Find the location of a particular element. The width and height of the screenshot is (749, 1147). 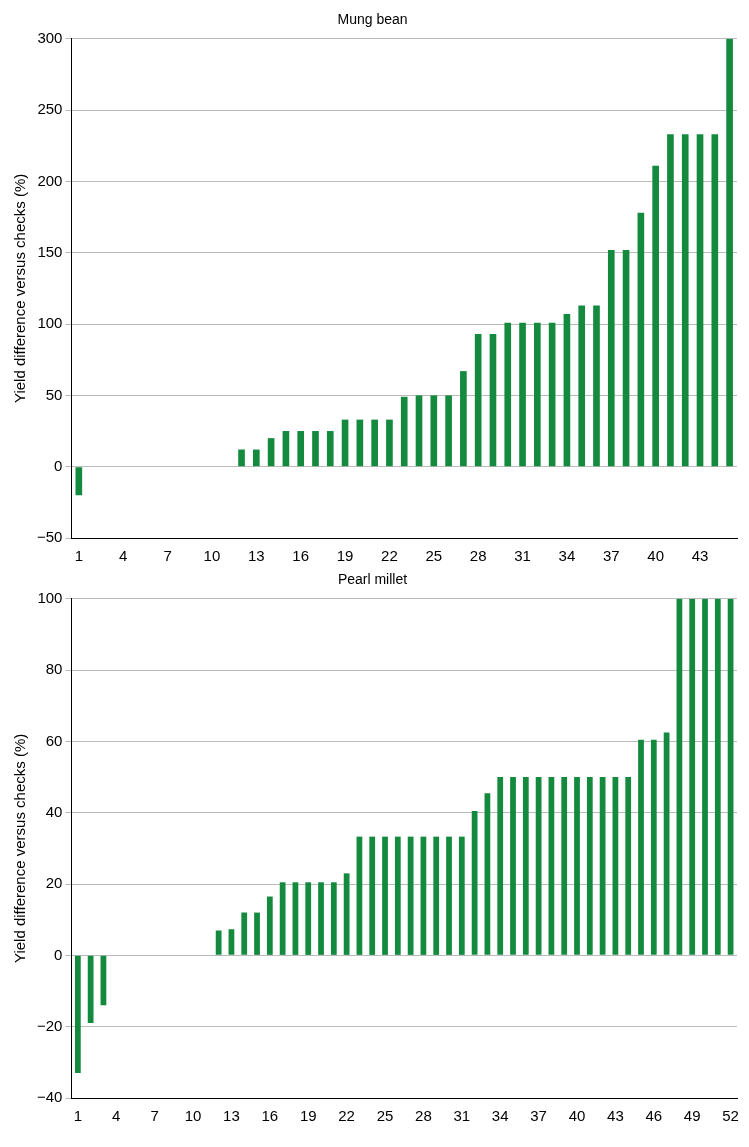

y-tick-label: −20 is located at coordinates (49, 1025).